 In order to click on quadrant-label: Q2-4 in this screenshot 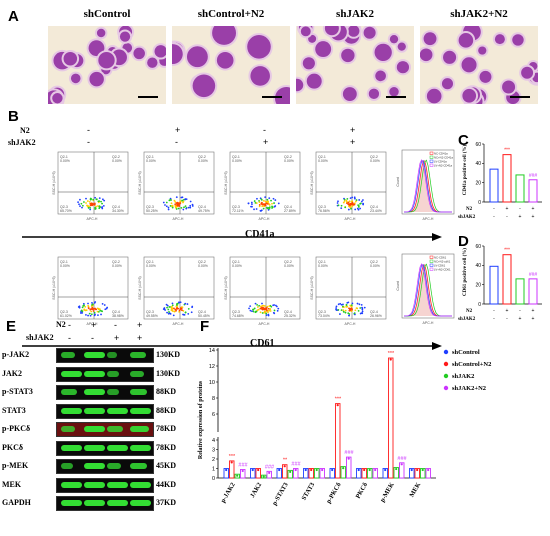, I will do `click(202, 207)`.